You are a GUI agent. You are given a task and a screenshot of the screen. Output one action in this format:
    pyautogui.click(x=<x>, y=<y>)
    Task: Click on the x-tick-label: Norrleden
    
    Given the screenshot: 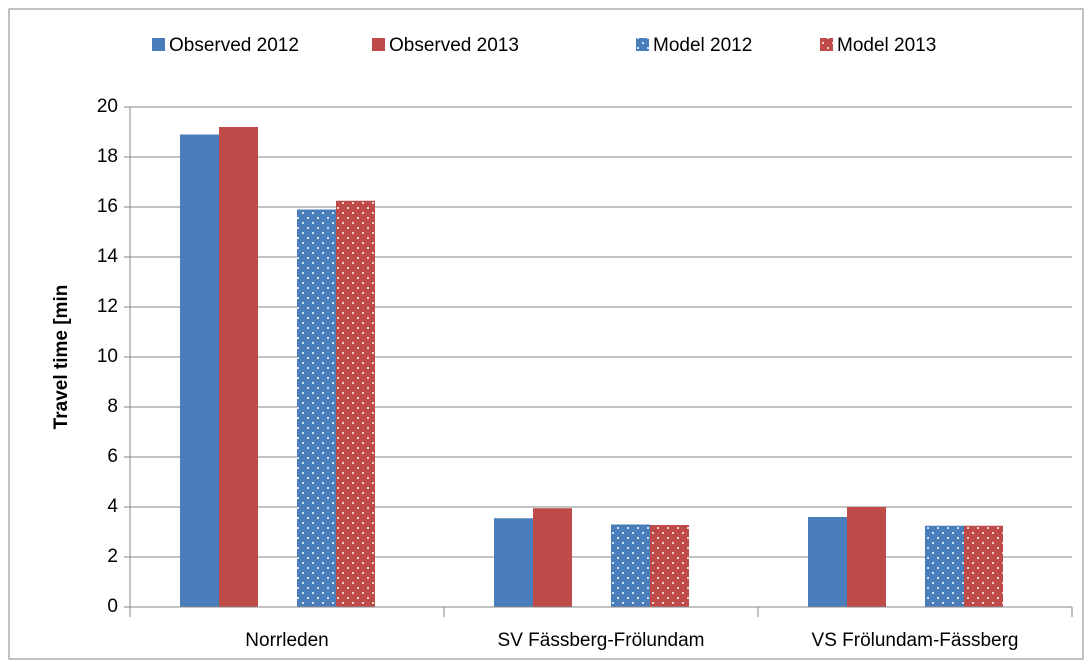 What is the action you would take?
    pyautogui.click(x=286, y=640)
    